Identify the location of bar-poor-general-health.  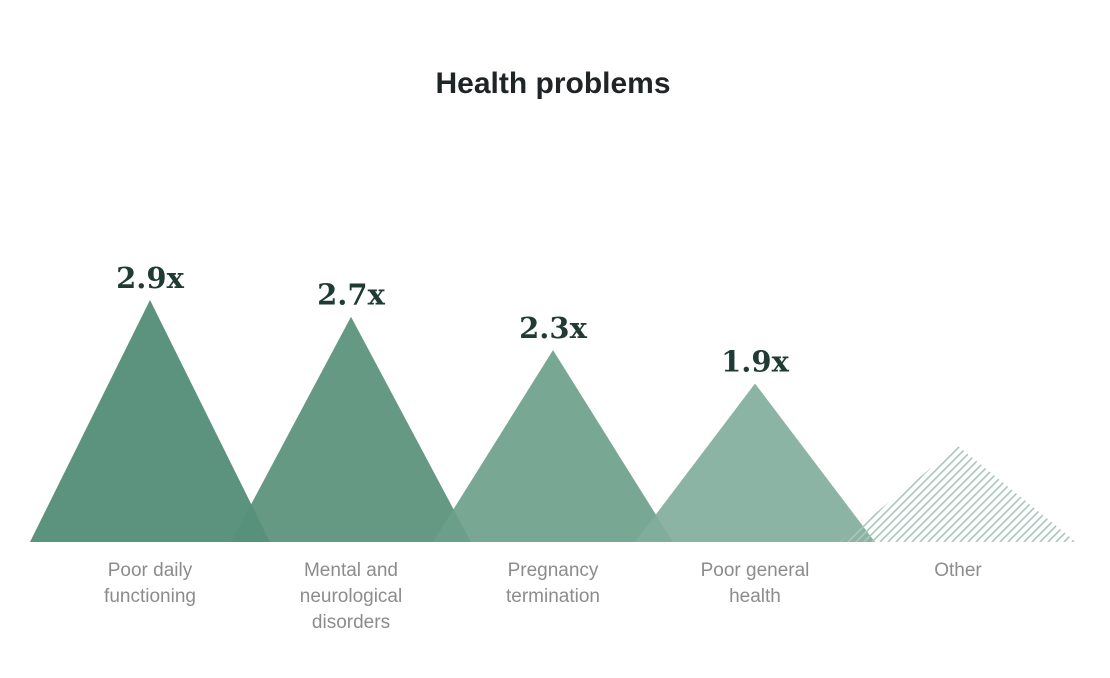
(755, 462).